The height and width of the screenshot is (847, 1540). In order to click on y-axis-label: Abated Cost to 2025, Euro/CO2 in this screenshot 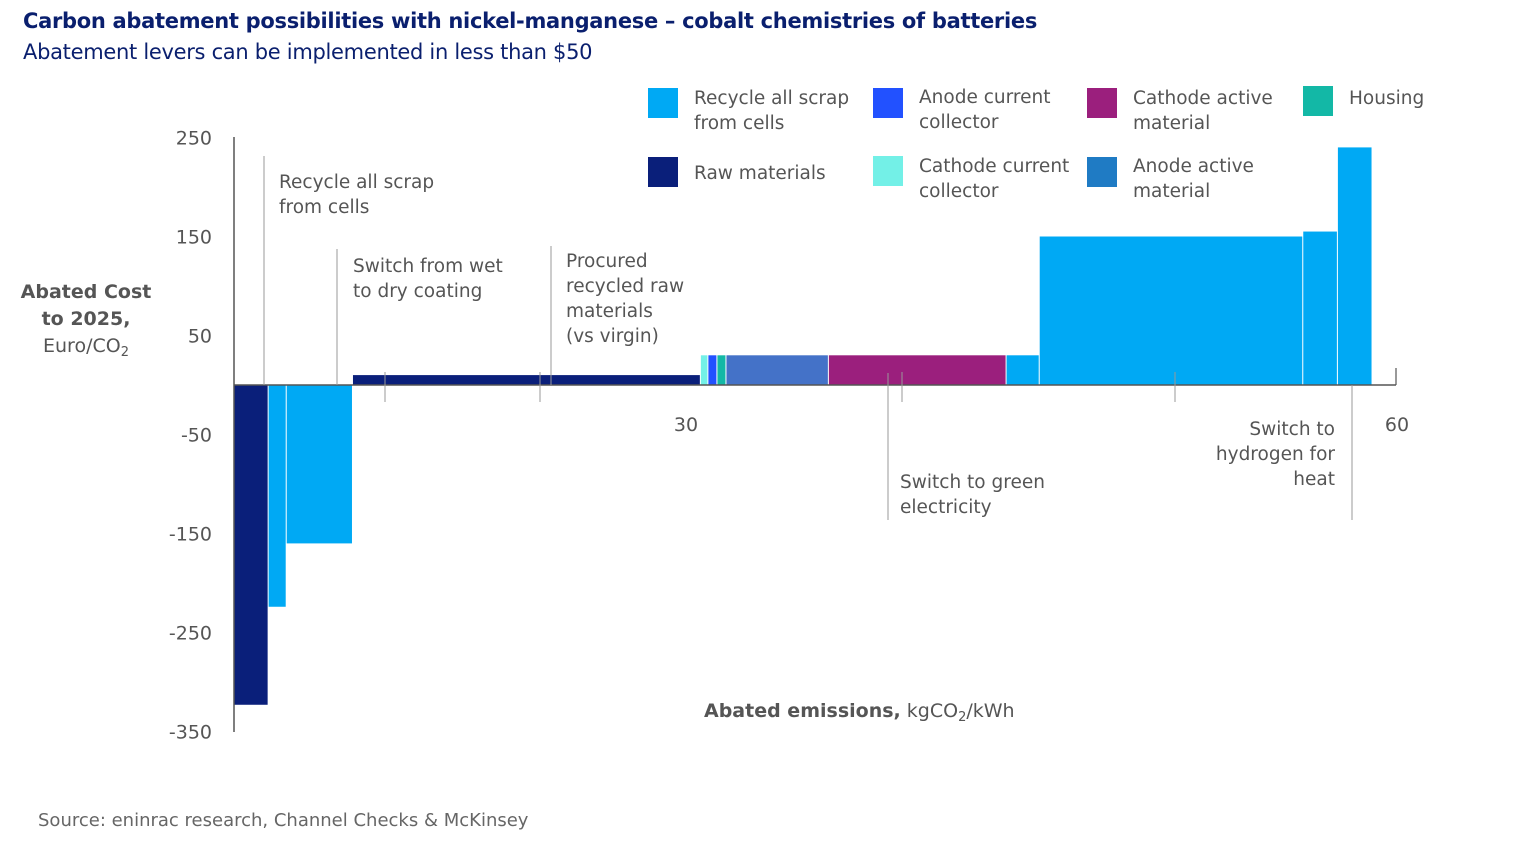, I will do `click(86, 322)`.